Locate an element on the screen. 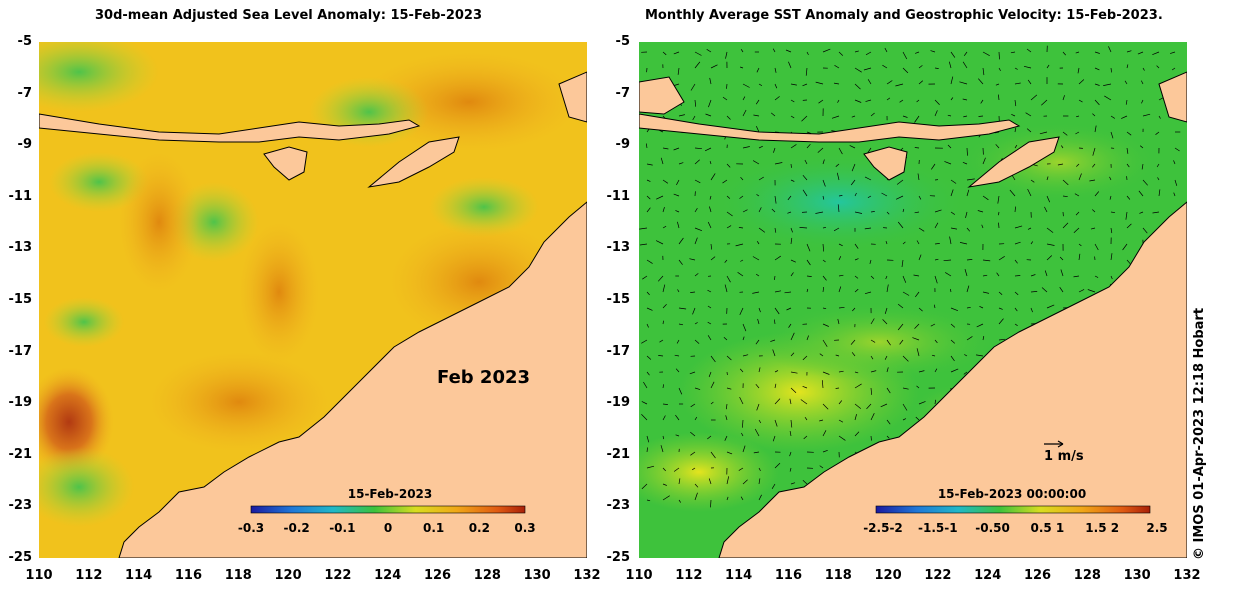 This screenshot has width=1250, height=590. colorbar-tick-label: 0.1 is located at coordinates (434, 528).